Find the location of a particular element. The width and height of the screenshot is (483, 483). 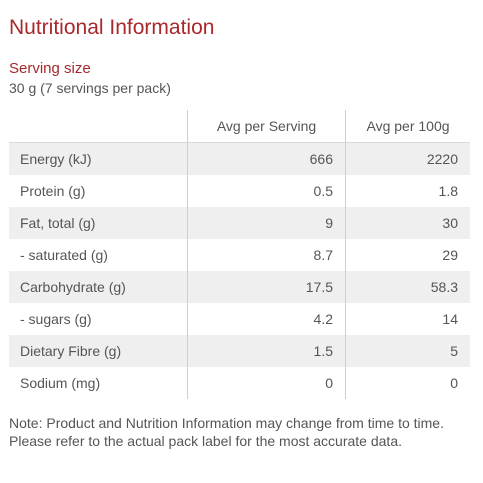

per-100g-value: 30 is located at coordinates (407, 223).